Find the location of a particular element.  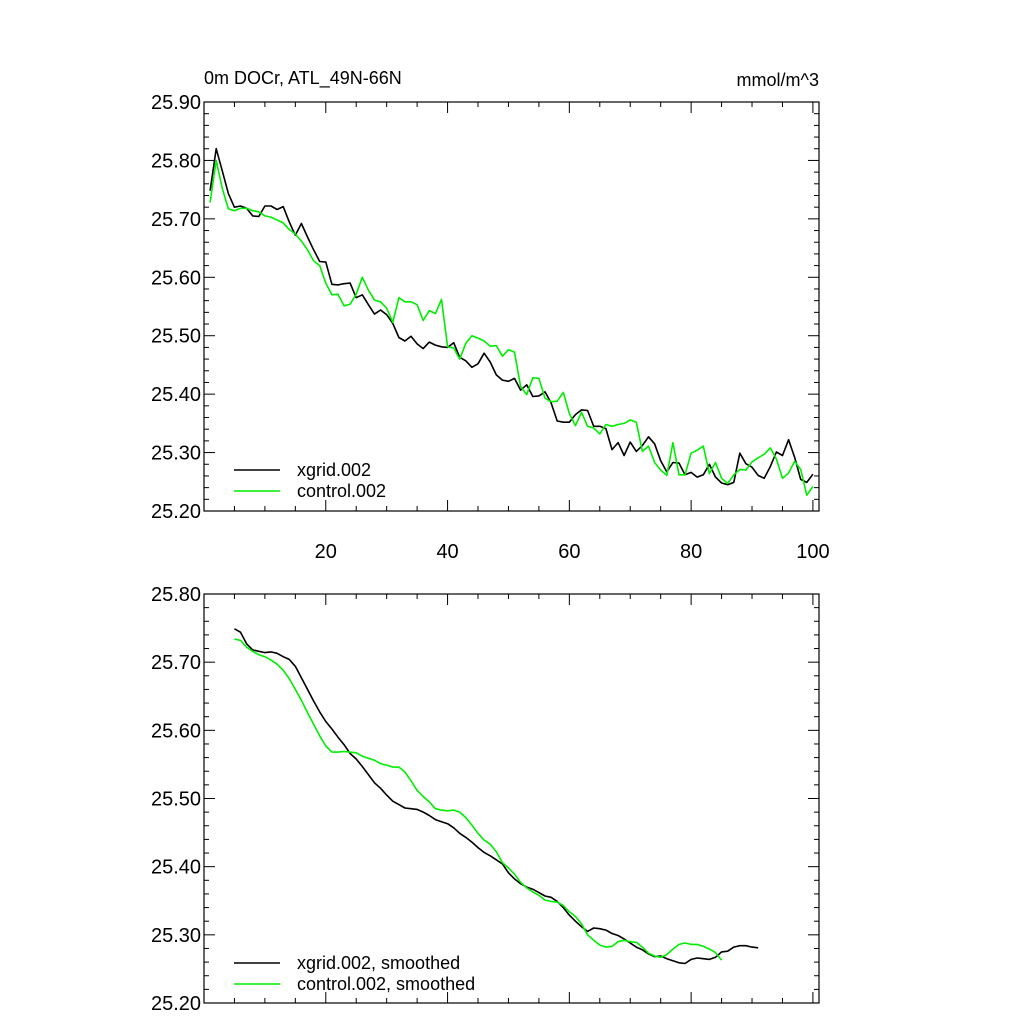

legend-label-control-smoothed: control.002, smoothed is located at coordinates (386, 984).